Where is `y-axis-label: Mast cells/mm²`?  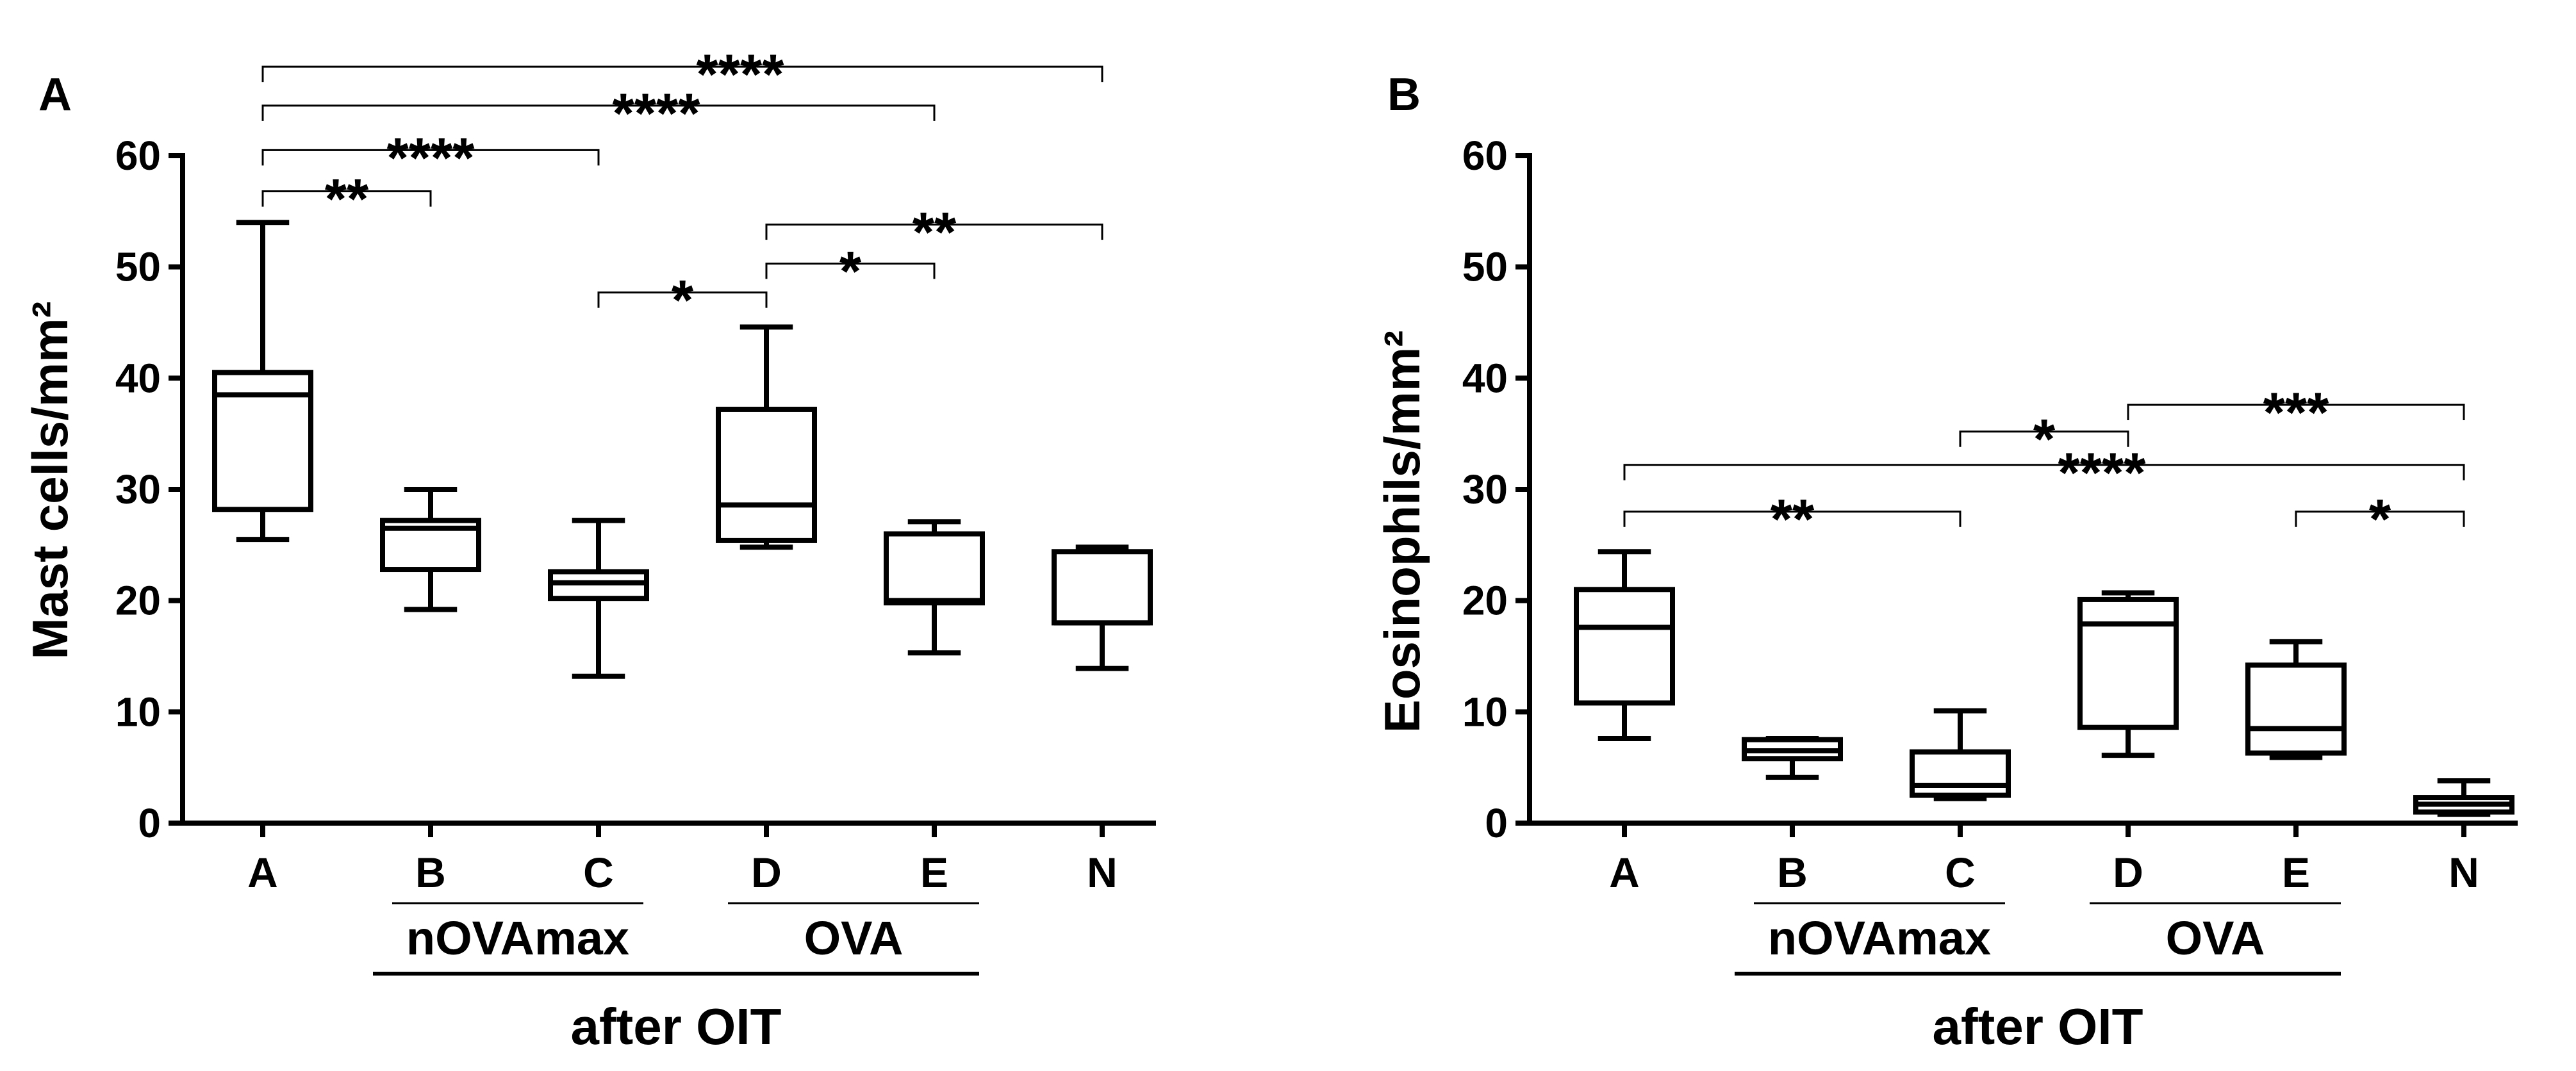
y-axis-label: Mast cells/mm² is located at coordinates (50, 480).